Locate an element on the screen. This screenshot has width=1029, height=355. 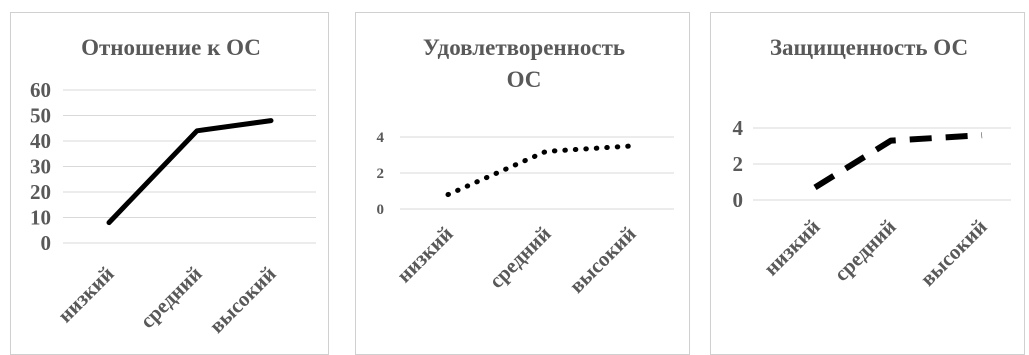
chart-title: Удовлетворенность is located at coordinates (524, 47).